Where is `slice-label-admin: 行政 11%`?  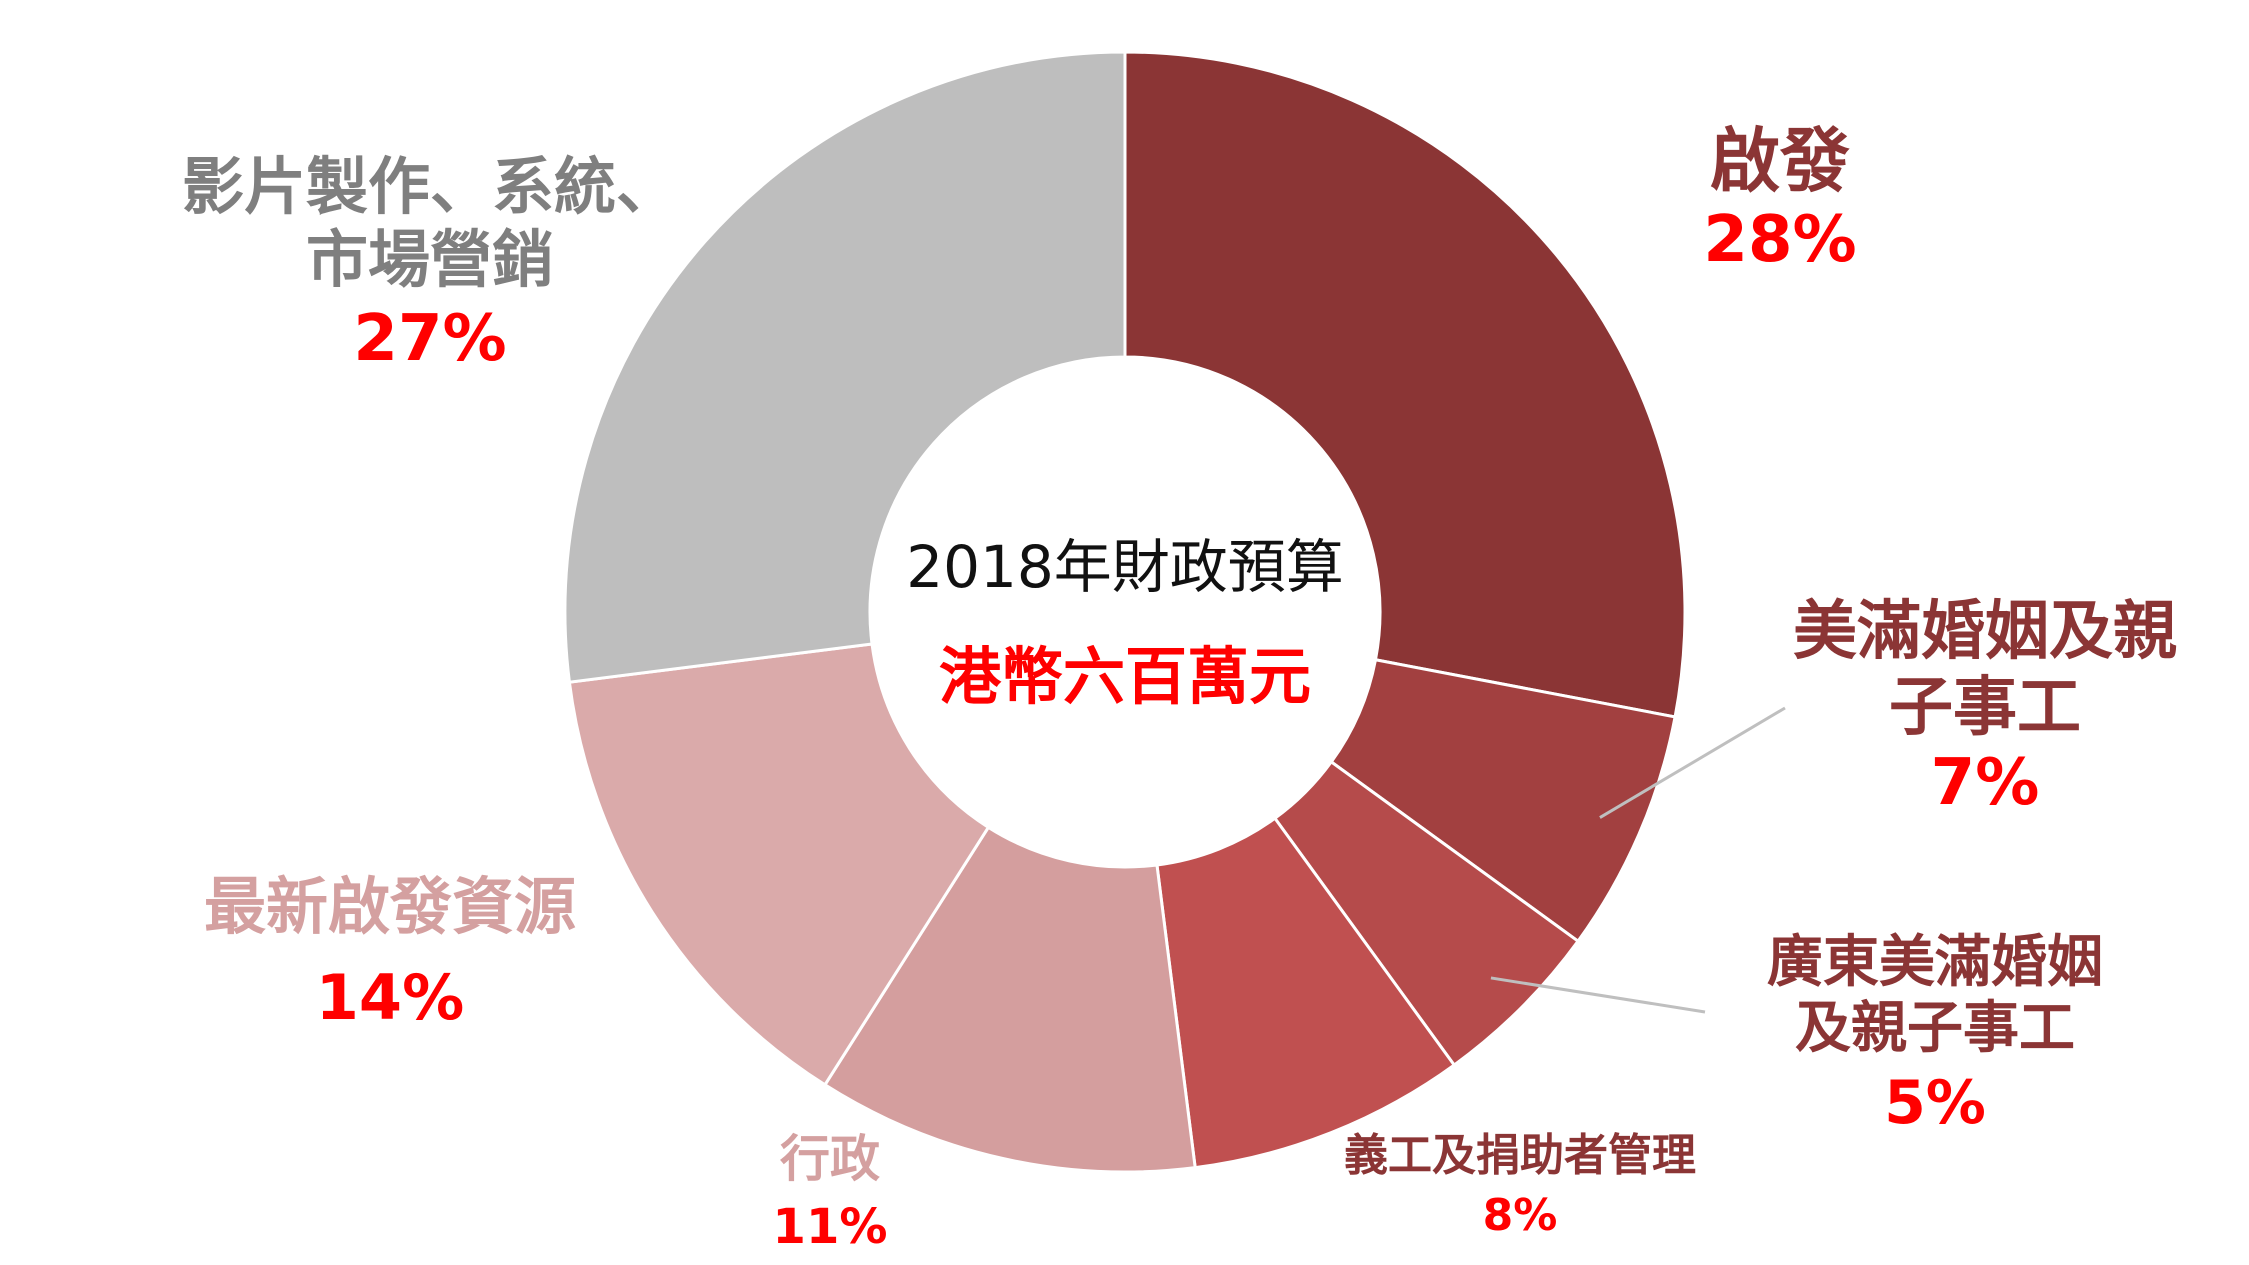
slice-label-admin: 行政 11% is located at coordinates (830, 1193).